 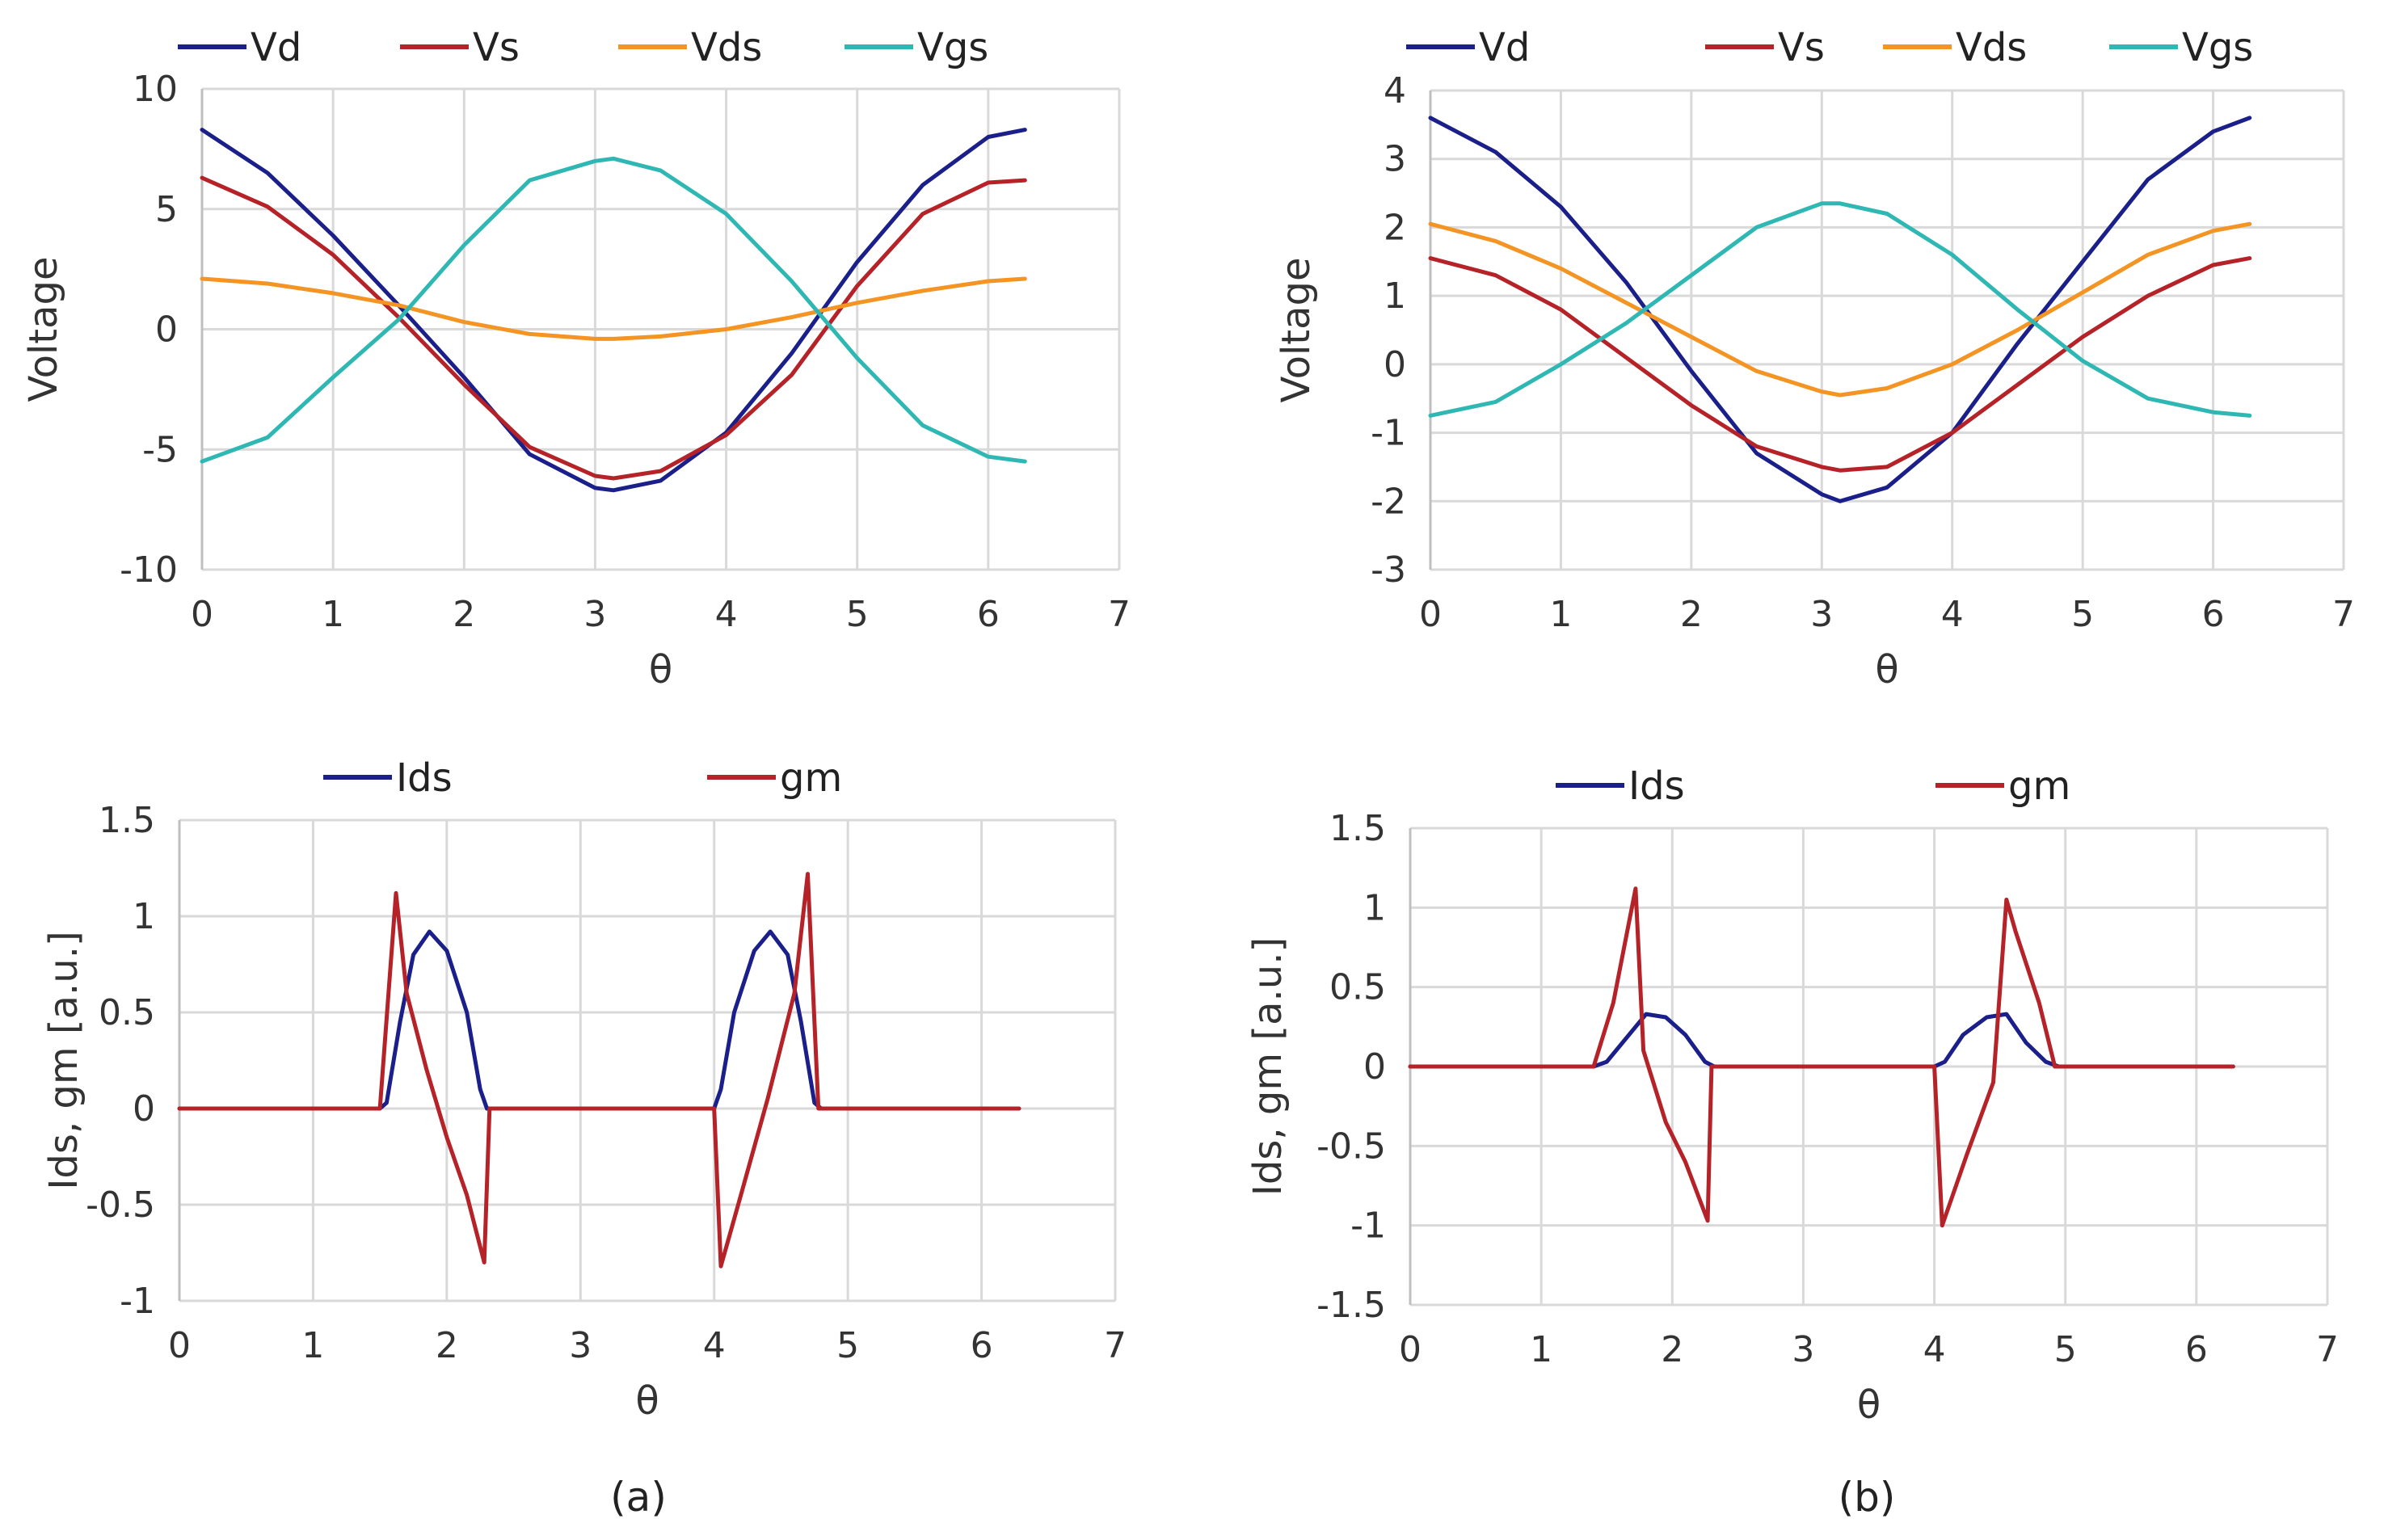 I want to click on y-tick-label: 5, so click(x=166, y=209).